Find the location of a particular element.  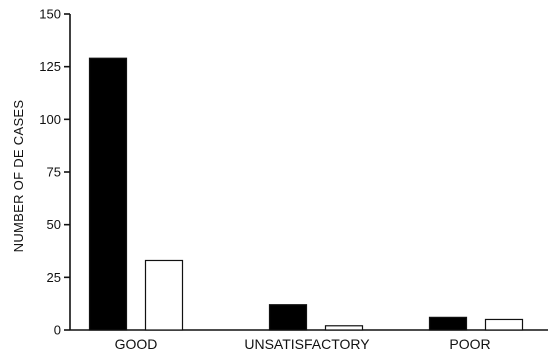

y-tick-label: 75 is located at coordinates (54, 172).